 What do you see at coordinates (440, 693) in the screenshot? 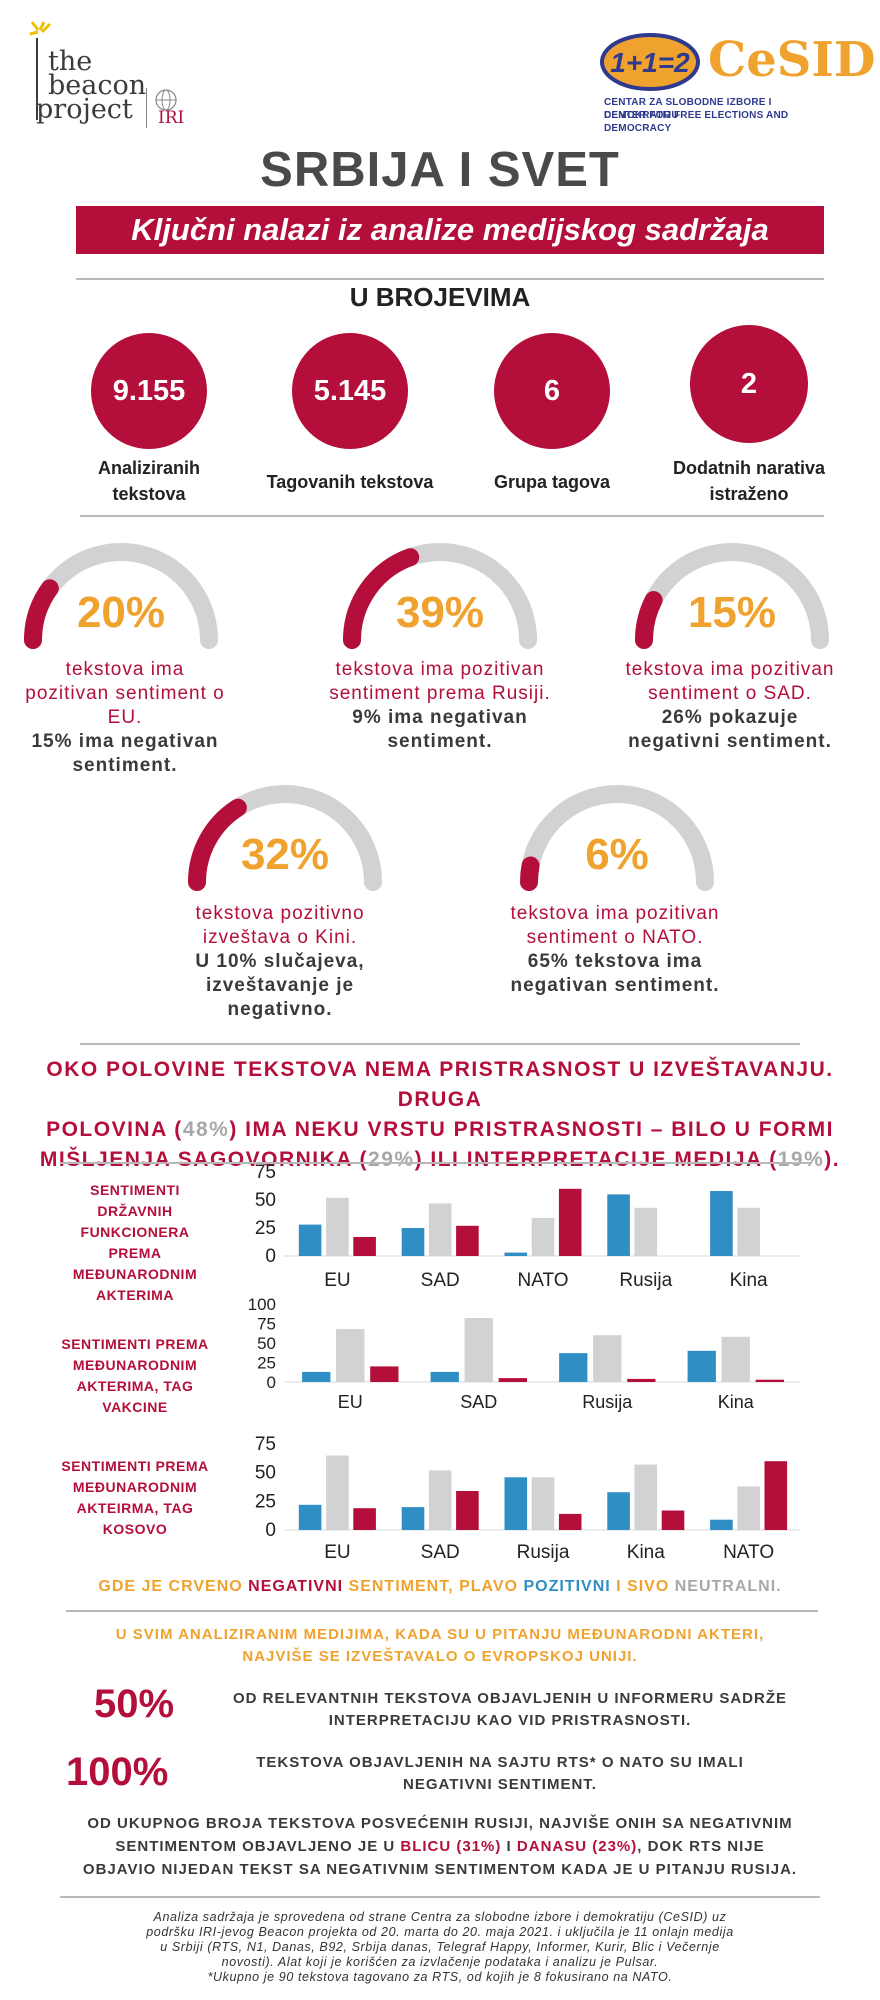
I see `gauge-russia-positive-l2: sentiment prema Rusiji.` at bounding box center [440, 693].